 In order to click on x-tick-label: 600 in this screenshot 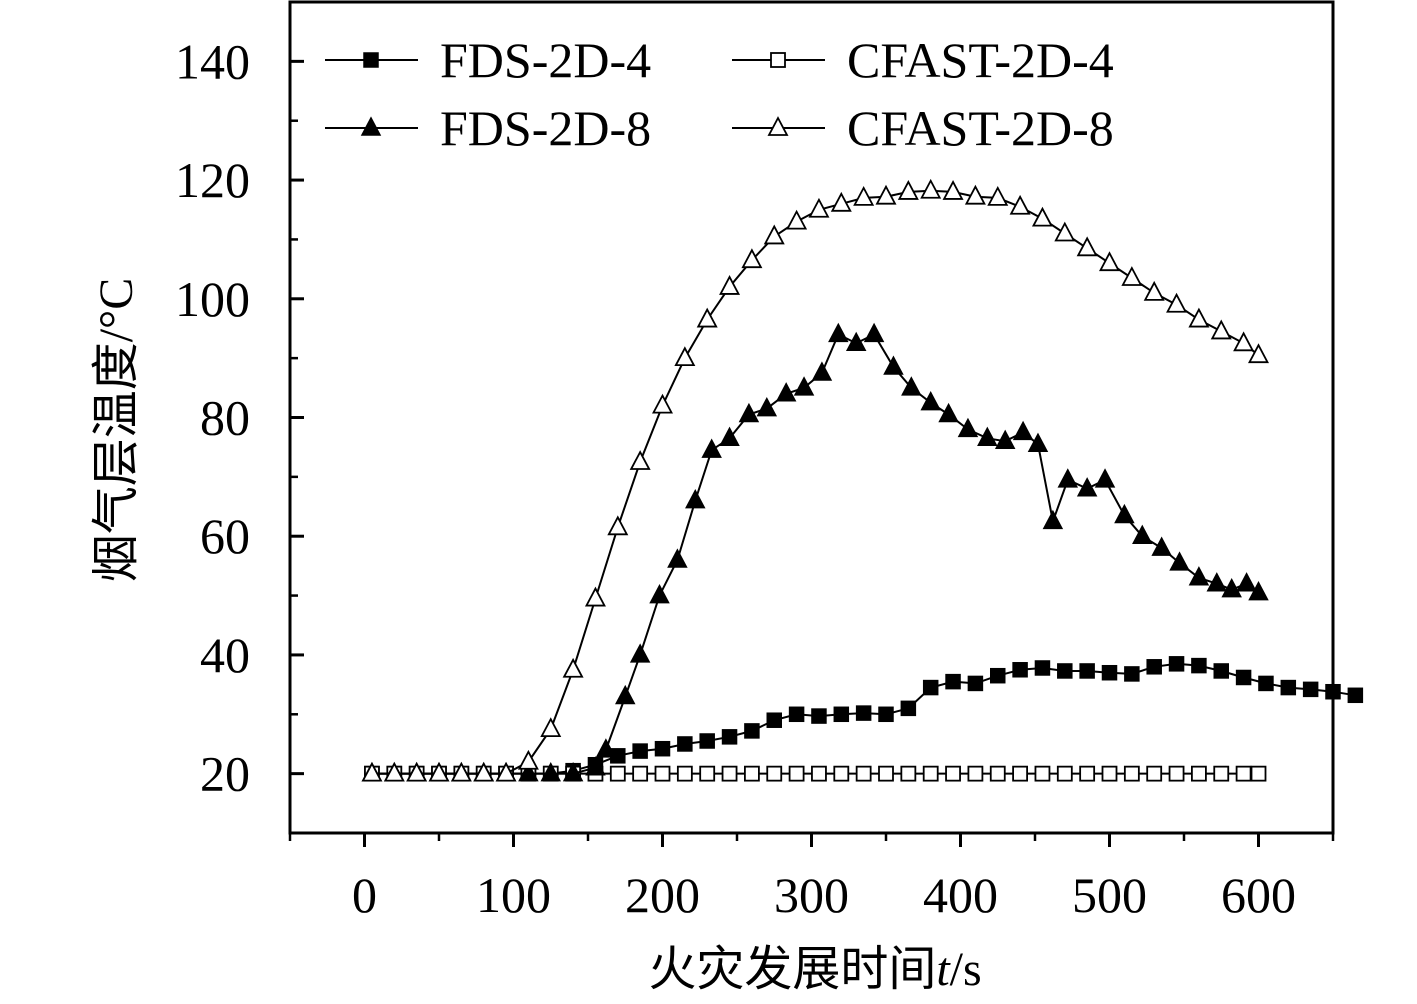, I will do `click(1258, 895)`.